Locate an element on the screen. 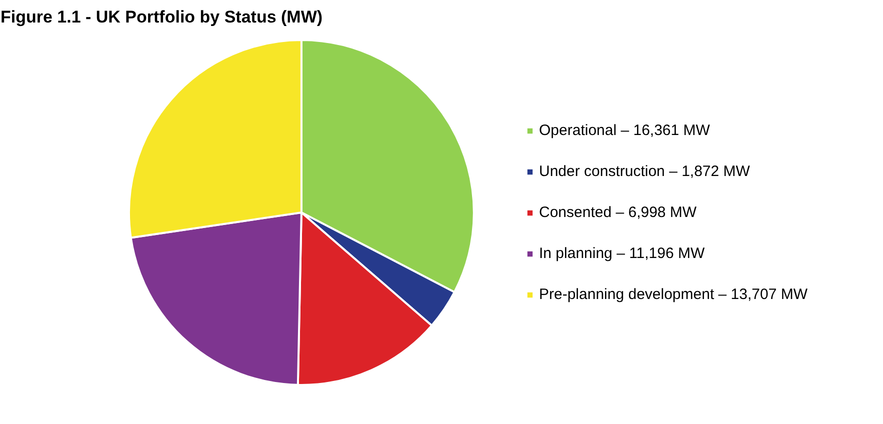  legend-label: Pre-planning development – 13,707 MW is located at coordinates (673, 294).